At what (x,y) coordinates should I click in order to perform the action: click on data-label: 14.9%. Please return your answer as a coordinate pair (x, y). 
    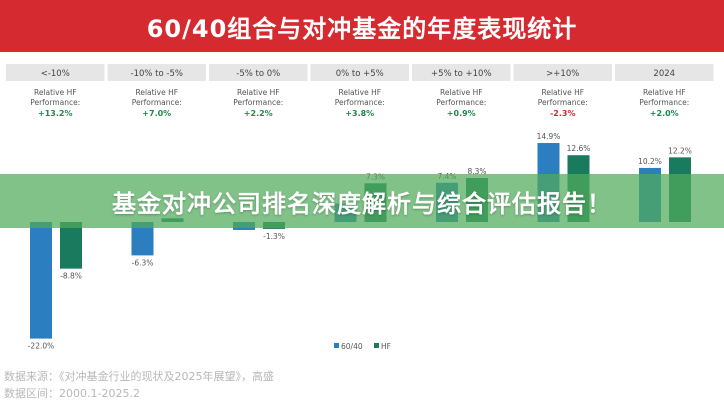
    Looking at the image, I should click on (549, 136).